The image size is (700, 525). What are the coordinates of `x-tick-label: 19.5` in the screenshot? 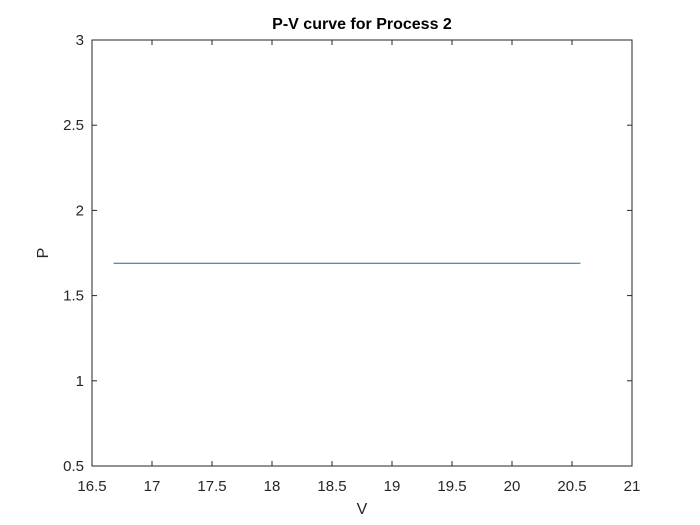 It's located at (451, 486).